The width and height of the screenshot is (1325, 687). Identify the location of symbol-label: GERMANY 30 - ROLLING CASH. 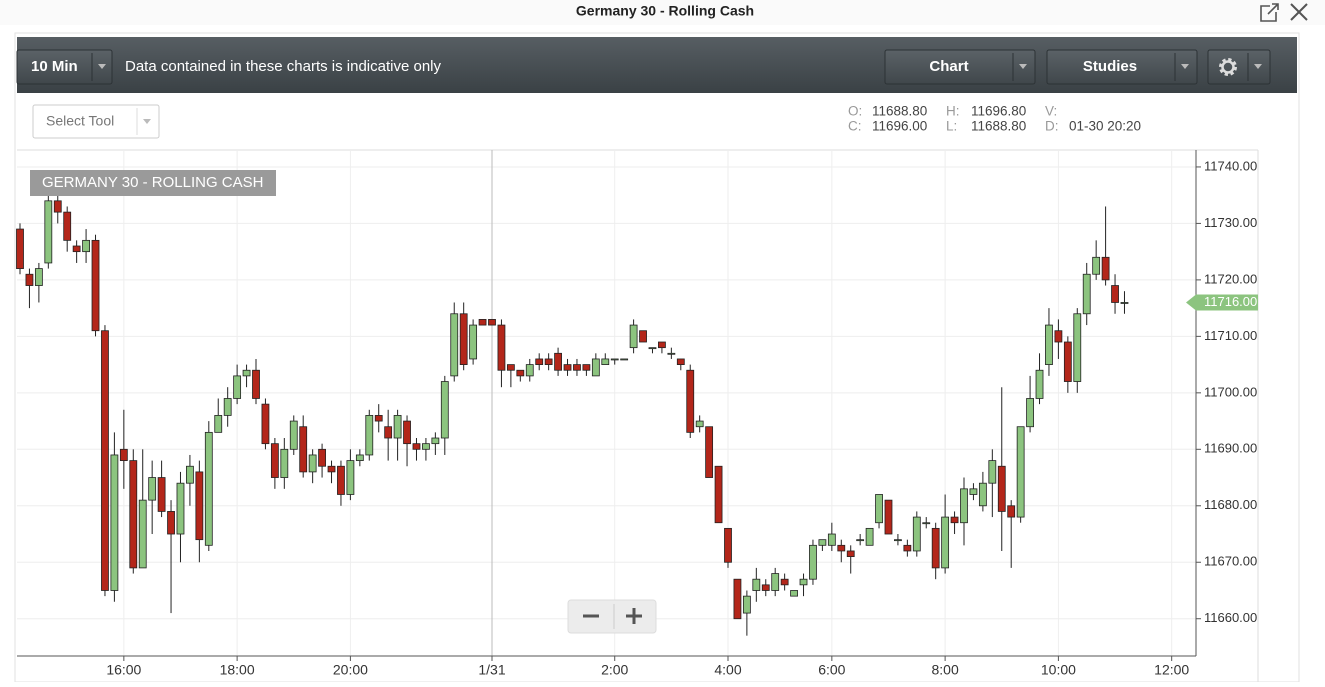
(152, 182).